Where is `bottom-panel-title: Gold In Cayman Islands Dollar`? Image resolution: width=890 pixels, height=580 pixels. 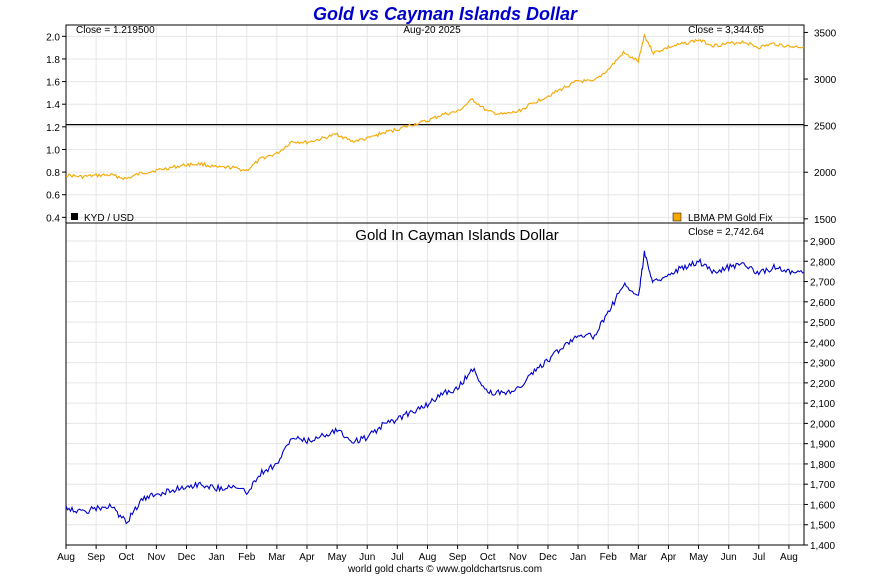
bottom-panel-title: Gold In Cayman Islands Dollar is located at coordinates (456, 235).